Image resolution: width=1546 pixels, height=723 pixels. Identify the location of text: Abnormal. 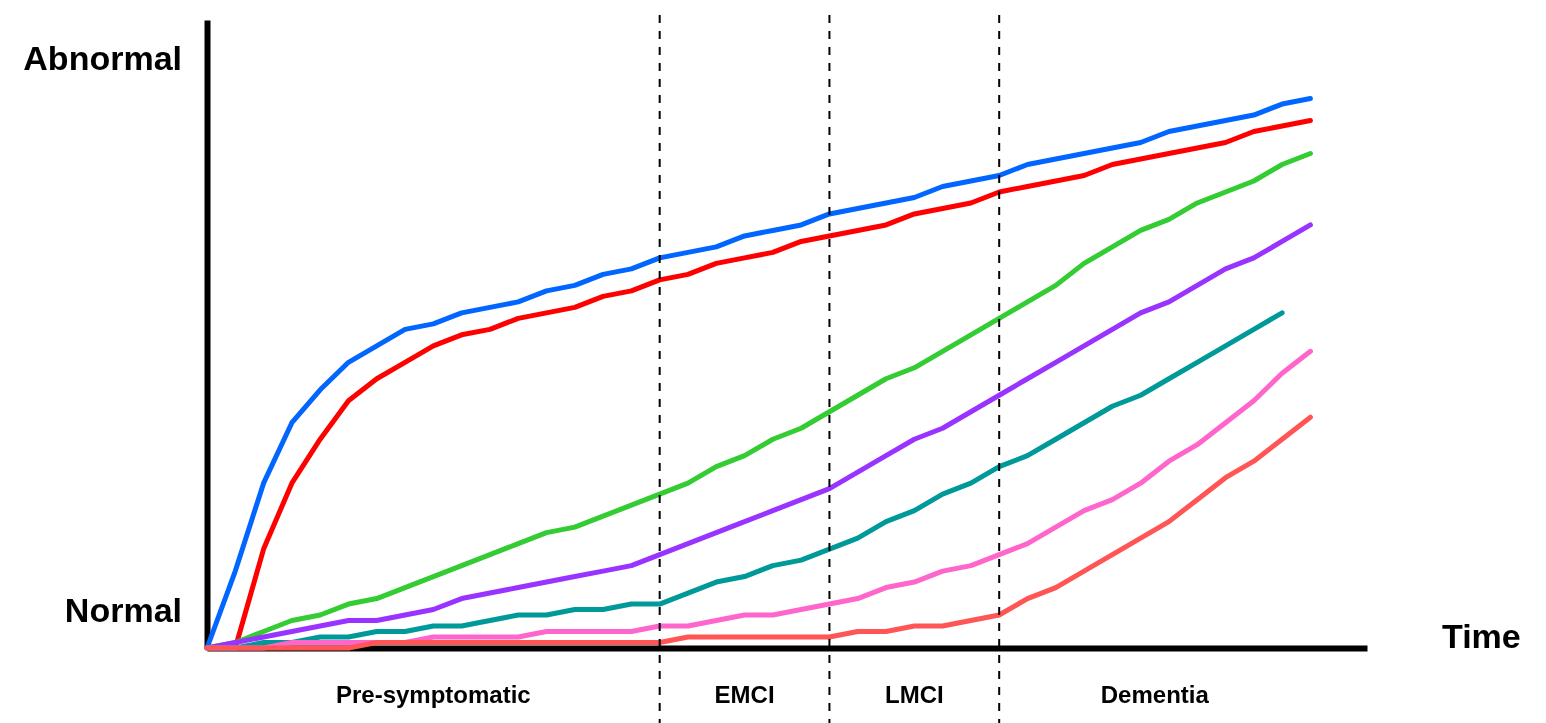
(102, 58).